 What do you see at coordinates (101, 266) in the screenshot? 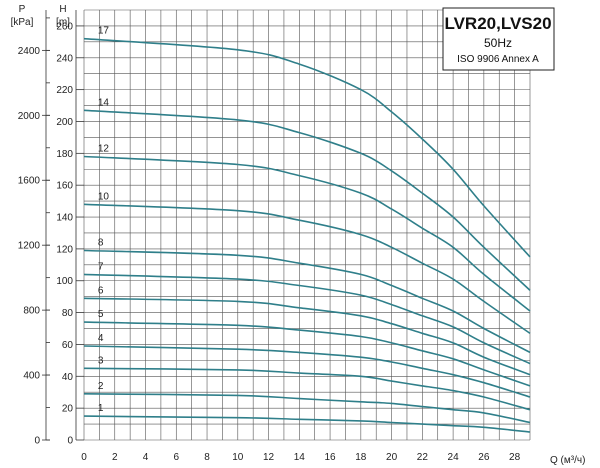
I see `stage-label-7: 7` at bounding box center [101, 266].